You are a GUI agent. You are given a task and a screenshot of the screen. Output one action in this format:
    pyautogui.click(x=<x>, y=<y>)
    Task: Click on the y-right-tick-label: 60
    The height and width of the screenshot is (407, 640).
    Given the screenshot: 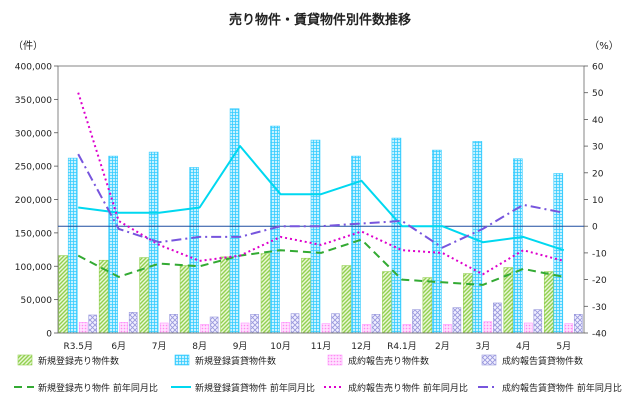 What is the action you would take?
    pyautogui.click(x=598, y=68)
    